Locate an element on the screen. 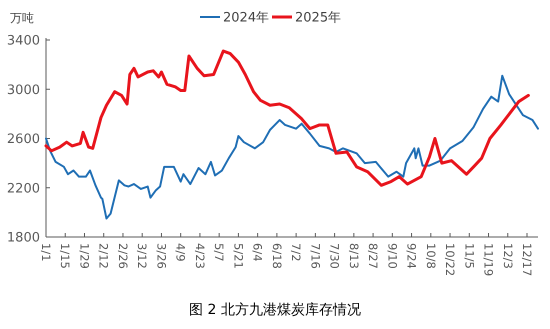  x-tick-label: 12/17 is located at coordinates (527, 259).